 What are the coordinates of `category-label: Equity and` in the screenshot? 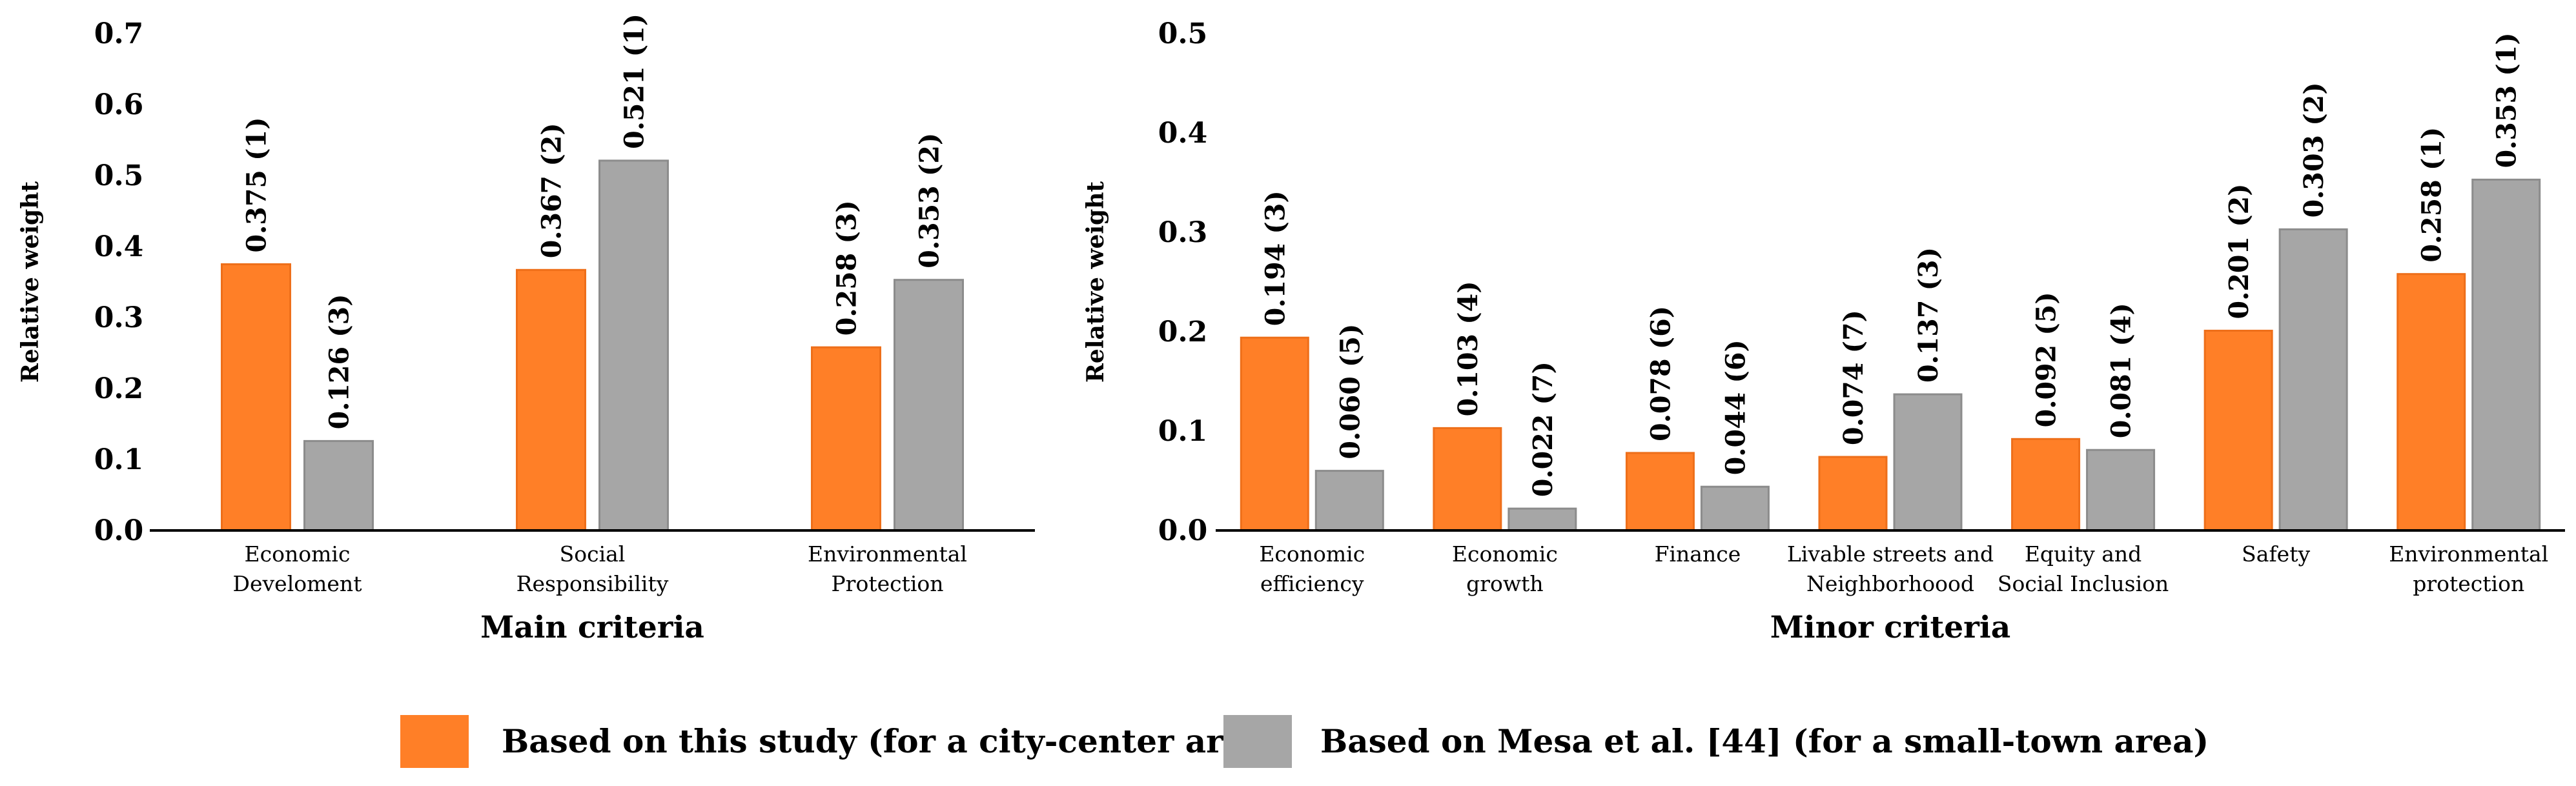 It's located at (2084, 554).